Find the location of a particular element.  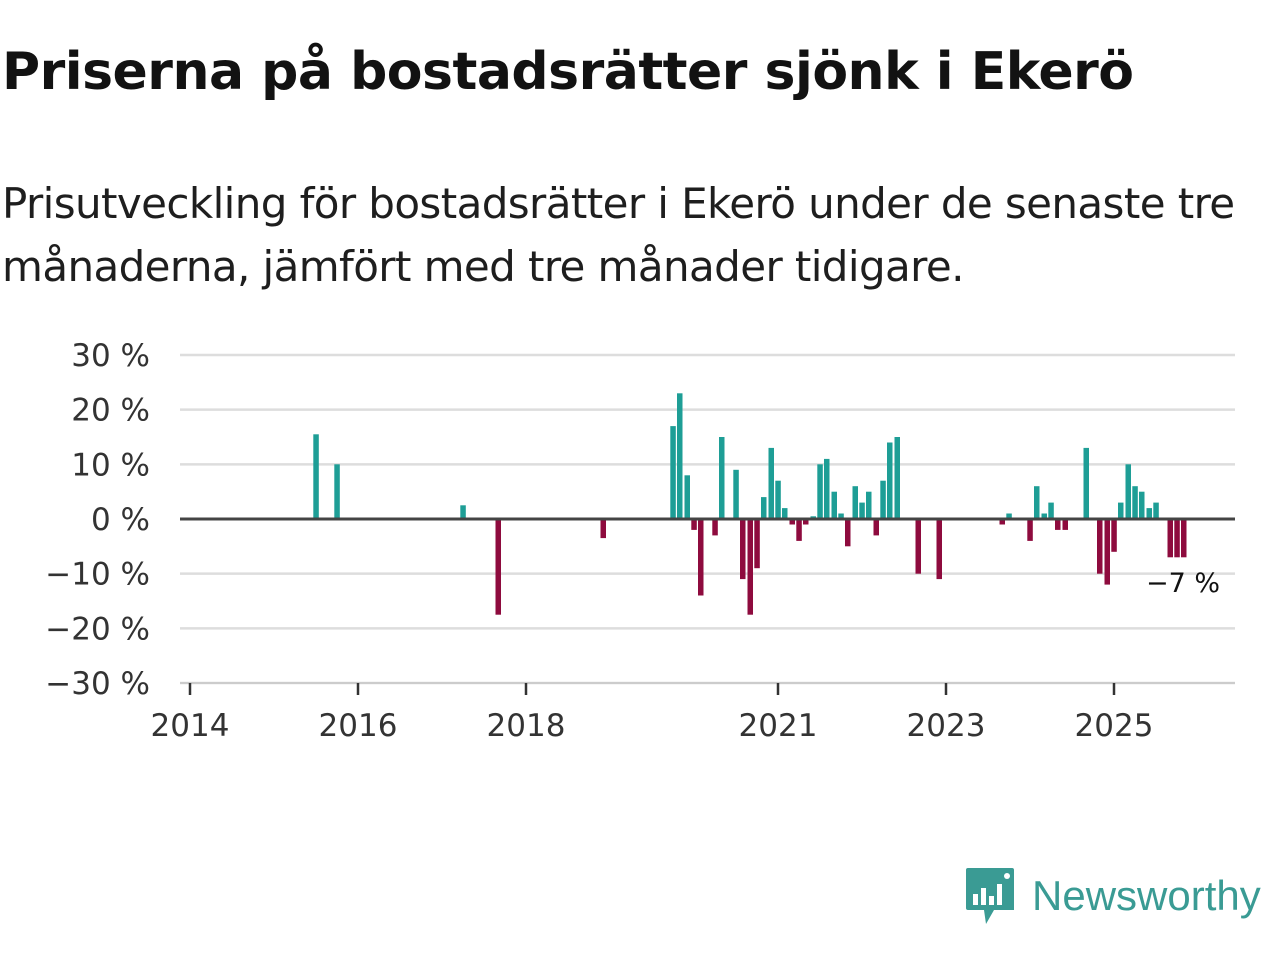

x-tick-label: 2021 is located at coordinates (778, 726).